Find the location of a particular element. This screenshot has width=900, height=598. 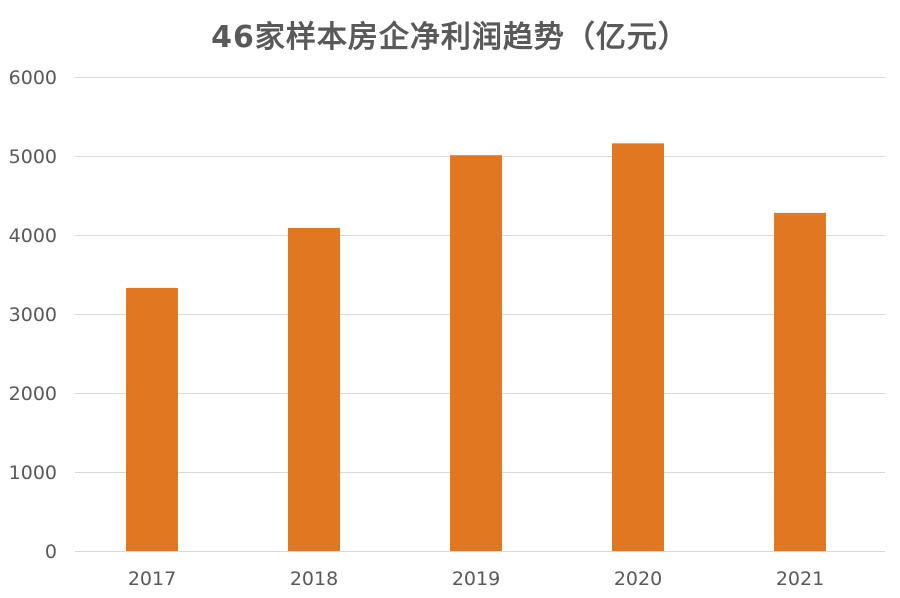

x-tick-label: 2019 is located at coordinates (476, 579).